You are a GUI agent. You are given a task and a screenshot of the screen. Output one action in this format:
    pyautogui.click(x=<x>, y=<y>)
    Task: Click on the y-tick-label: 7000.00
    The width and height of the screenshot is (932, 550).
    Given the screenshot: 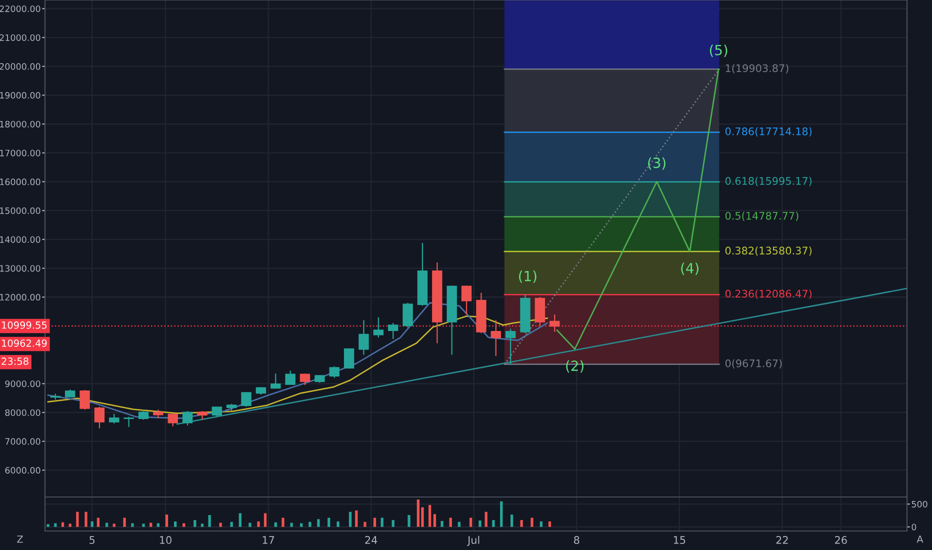 What is the action you would take?
    pyautogui.click(x=22, y=441)
    